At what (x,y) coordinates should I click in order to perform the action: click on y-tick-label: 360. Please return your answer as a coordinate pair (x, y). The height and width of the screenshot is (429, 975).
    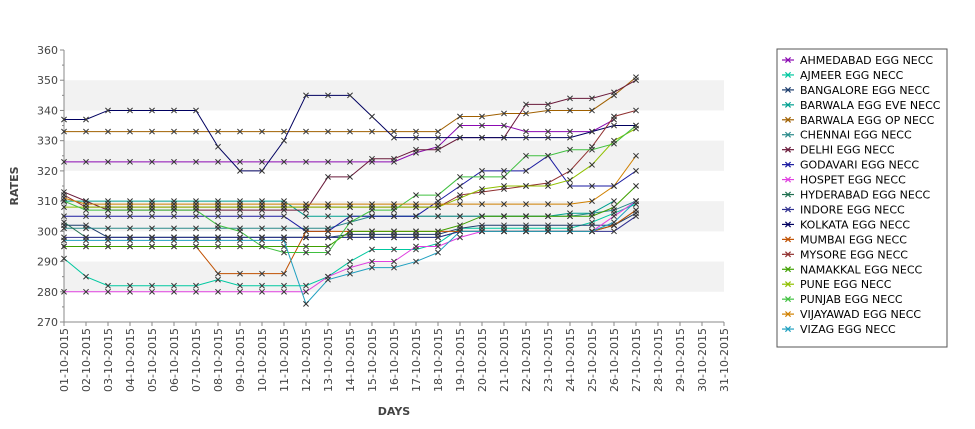
    Looking at the image, I should click on (47, 50).